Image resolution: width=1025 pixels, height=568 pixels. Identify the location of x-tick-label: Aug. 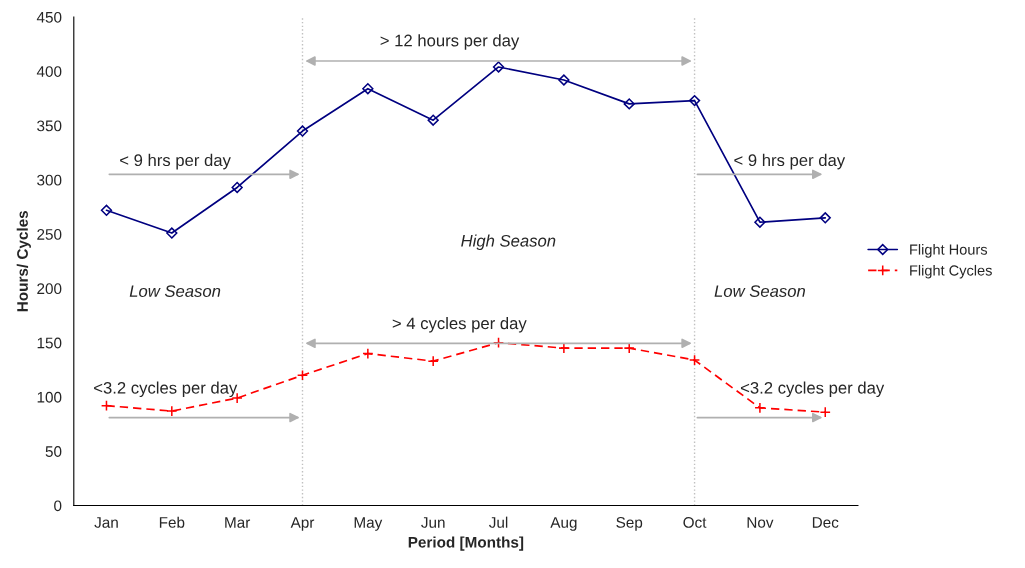
(563, 524).